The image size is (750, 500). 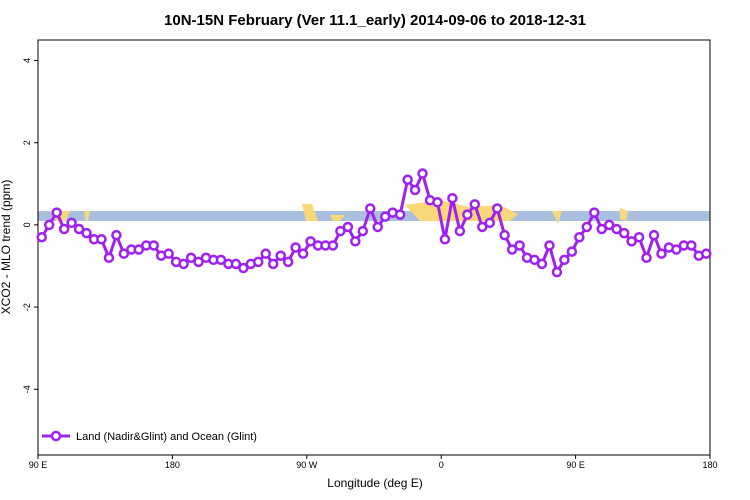 What do you see at coordinates (27, 389) in the screenshot?
I see `y-tick-label: -4` at bounding box center [27, 389].